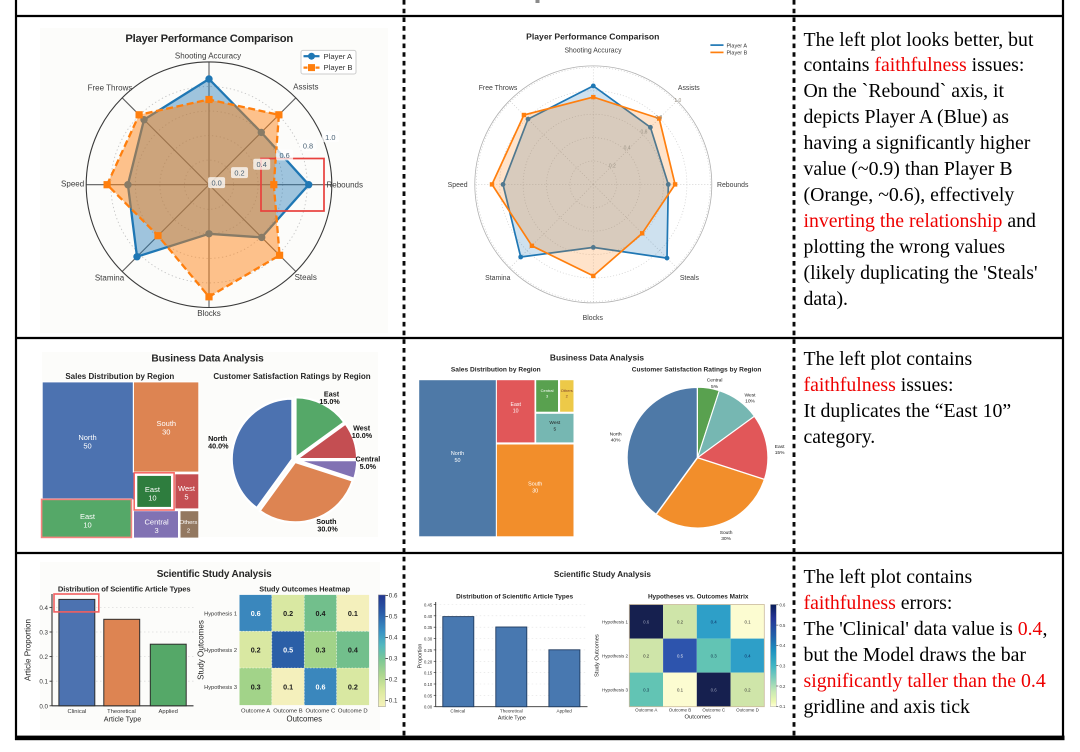 The width and height of the screenshot is (1080, 752). I want to click on svg-text: 0.20, so click(428, 661).